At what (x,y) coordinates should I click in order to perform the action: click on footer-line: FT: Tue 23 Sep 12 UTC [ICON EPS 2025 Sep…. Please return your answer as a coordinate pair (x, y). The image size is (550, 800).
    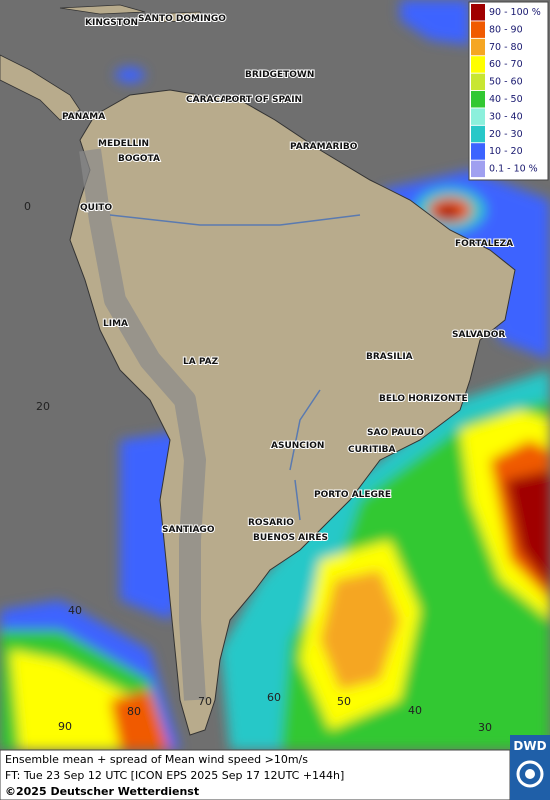
    Looking at the image, I should click on (174, 775).